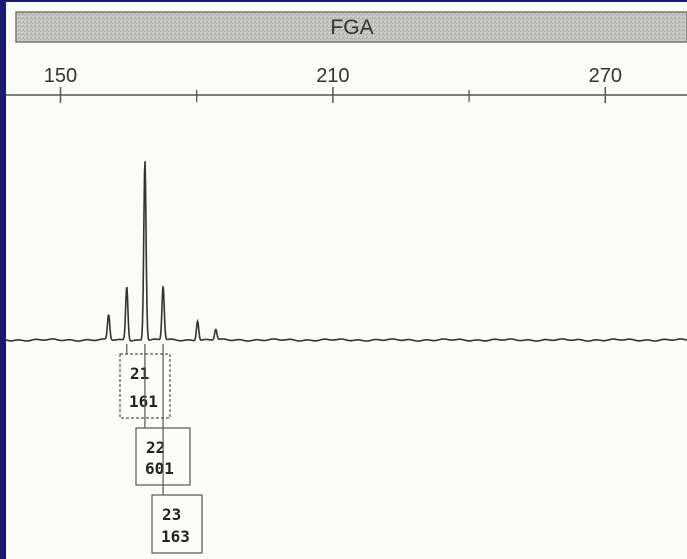 This screenshot has width=687, height=559. What do you see at coordinates (155, 447) in the screenshot?
I see `allele-number: 22` at bounding box center [155, 447].